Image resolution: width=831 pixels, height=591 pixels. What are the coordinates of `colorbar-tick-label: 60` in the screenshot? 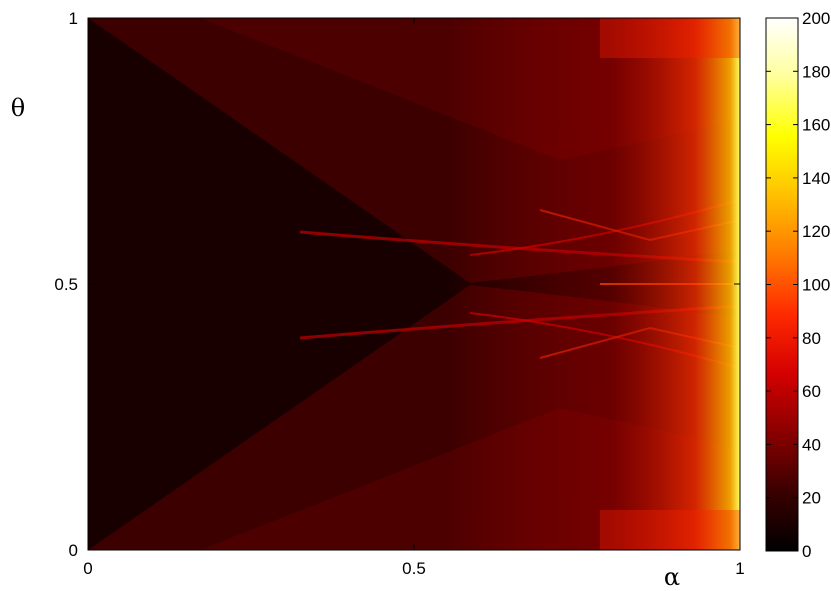 It's located at (811, 391).